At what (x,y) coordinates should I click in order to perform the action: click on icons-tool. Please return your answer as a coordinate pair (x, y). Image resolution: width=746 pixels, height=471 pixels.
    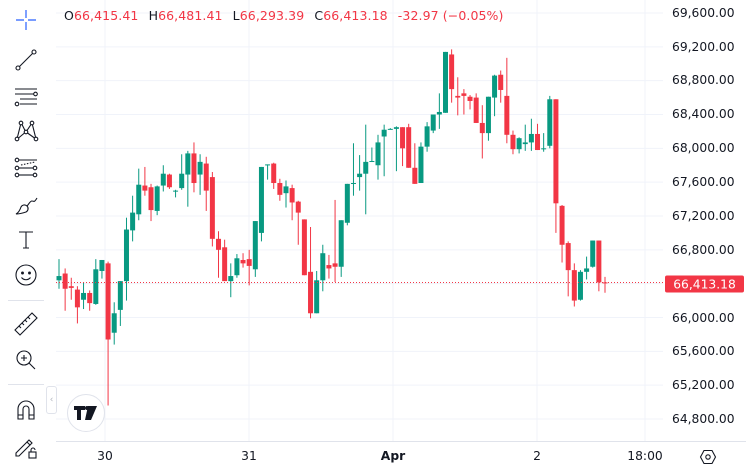
    Looking at the image, I should click on (26, 275).